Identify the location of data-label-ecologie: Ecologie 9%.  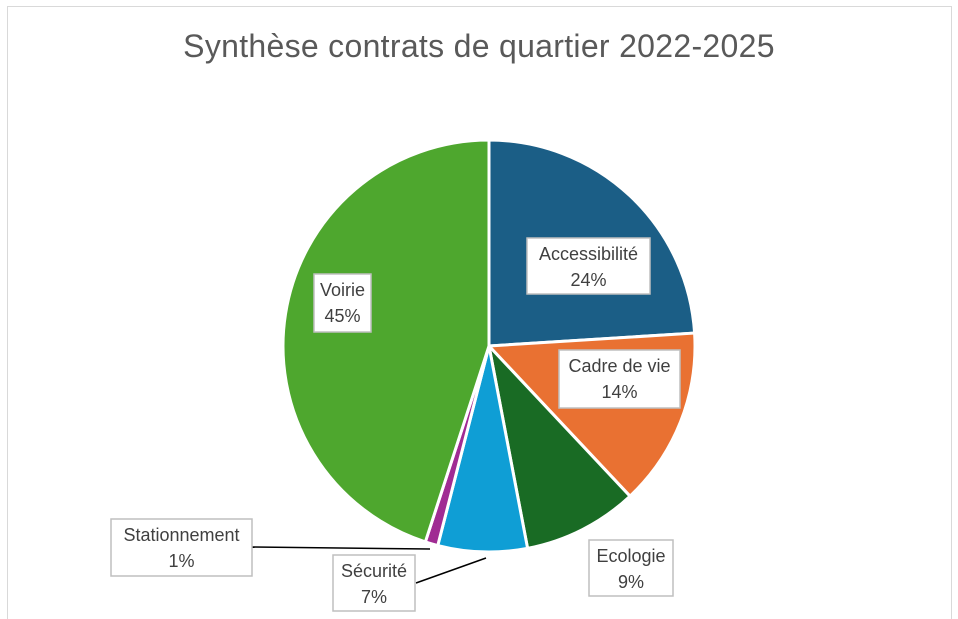
(631, 568).